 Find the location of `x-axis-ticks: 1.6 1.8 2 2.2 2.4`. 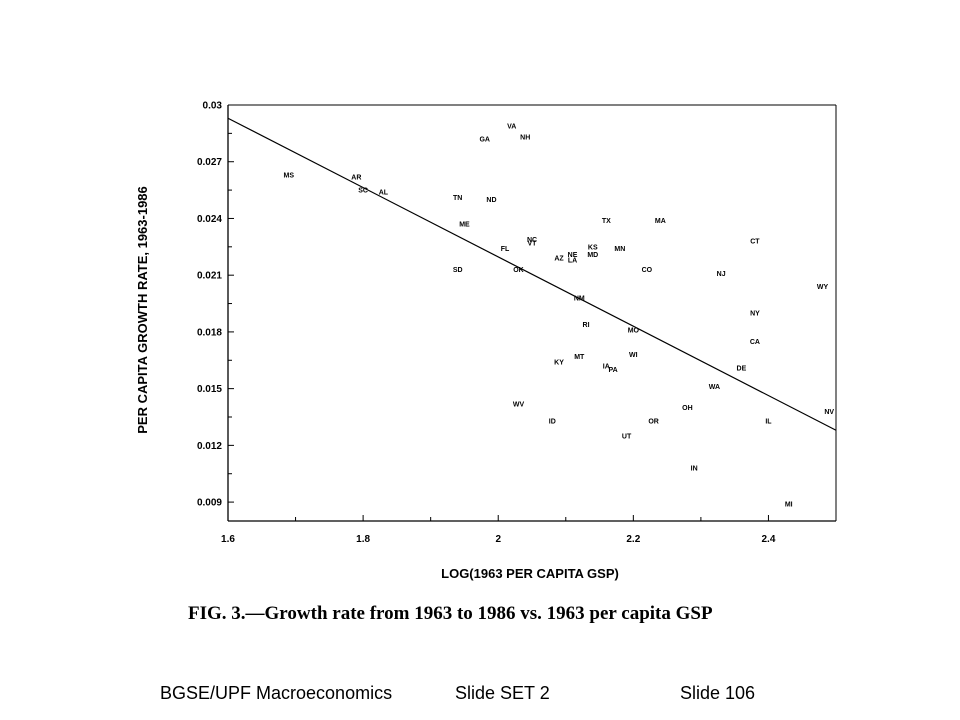

x-axis-ticks: 1.6 1.8 2 2.2 2.4 is located at coordinates (498, 530).